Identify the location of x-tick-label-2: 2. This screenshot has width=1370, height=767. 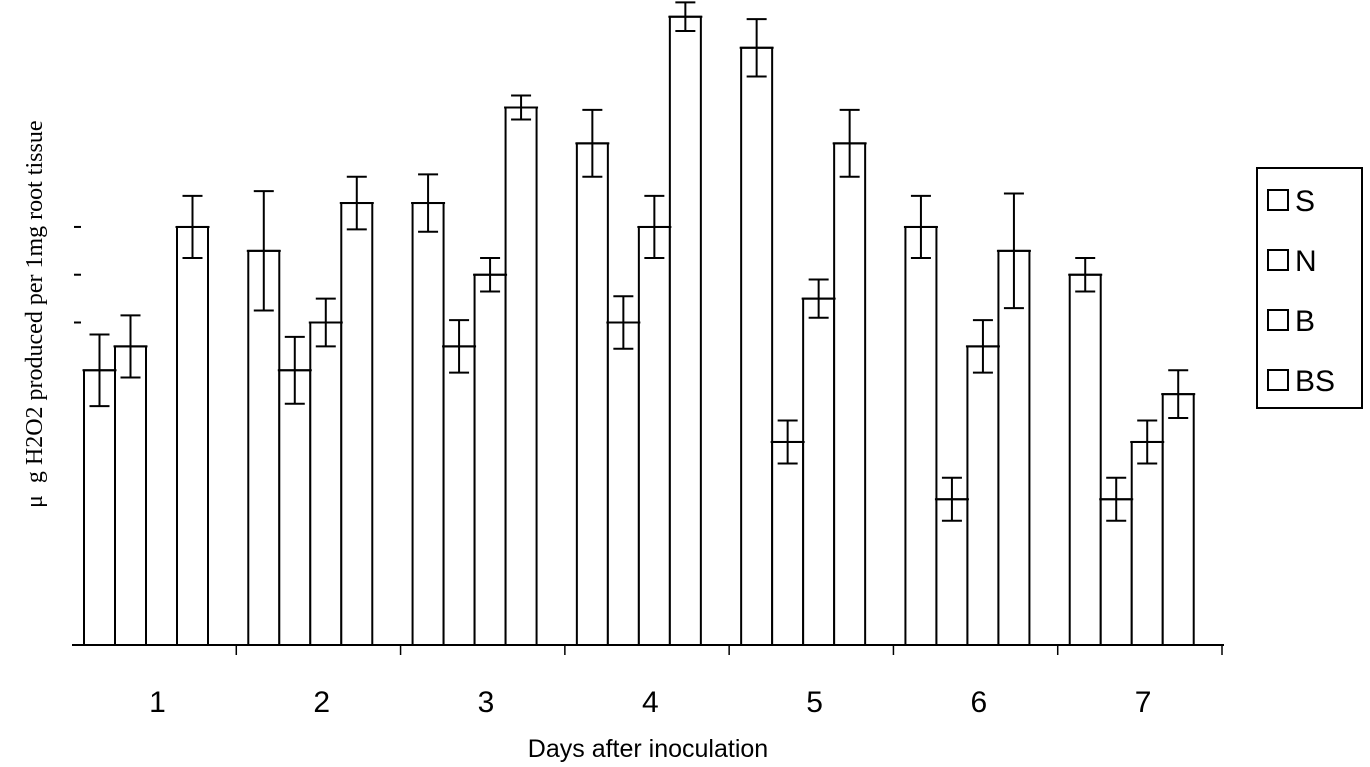
(321, 702).